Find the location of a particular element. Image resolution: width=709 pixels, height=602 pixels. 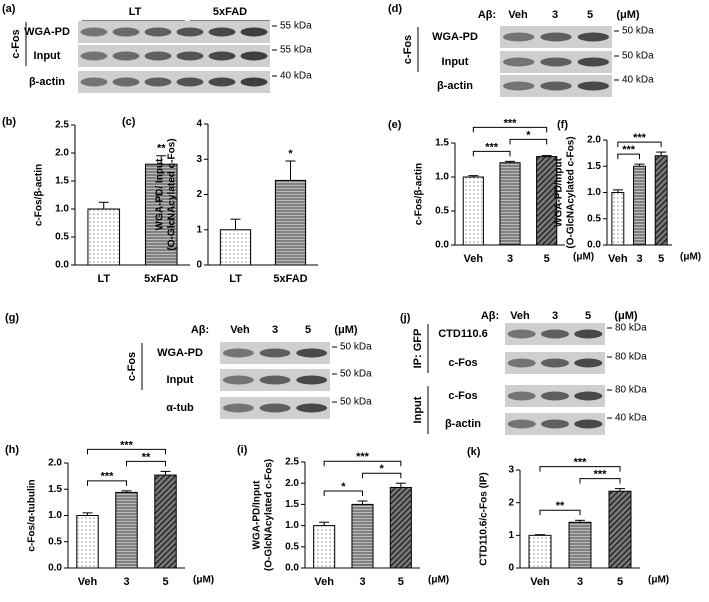

y-tick-label: 4 is located at coordinates (199, 124).